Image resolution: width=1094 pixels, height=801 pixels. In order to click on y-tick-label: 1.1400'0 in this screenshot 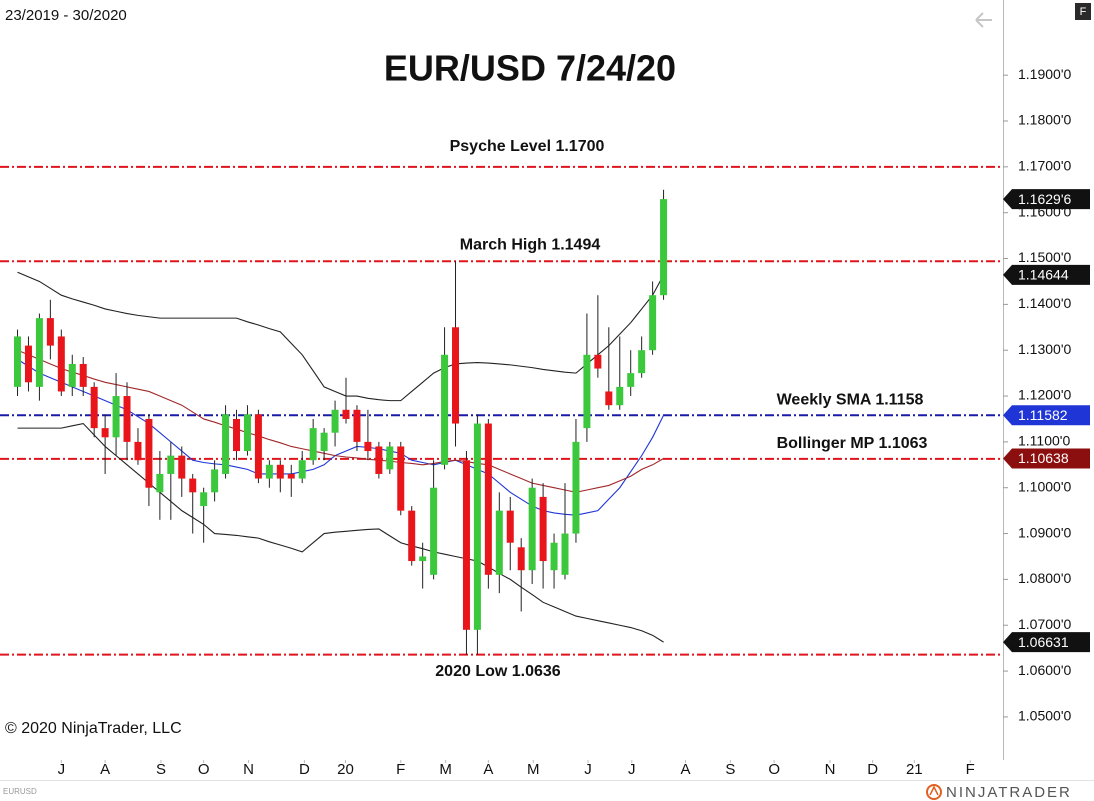, I will do `click(1044, 303)`.